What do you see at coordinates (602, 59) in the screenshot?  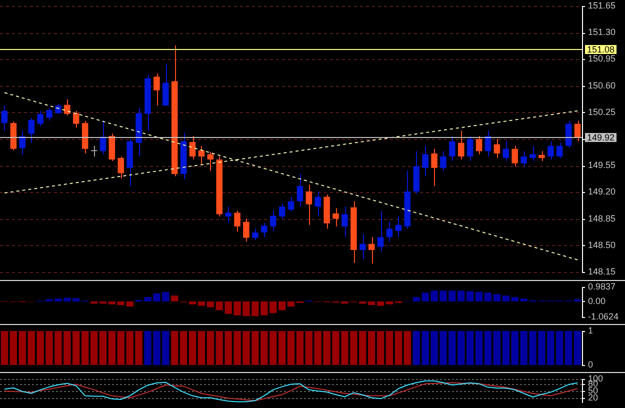 I see `y-tick-label: 150.95` at bounding box center [602, 59].